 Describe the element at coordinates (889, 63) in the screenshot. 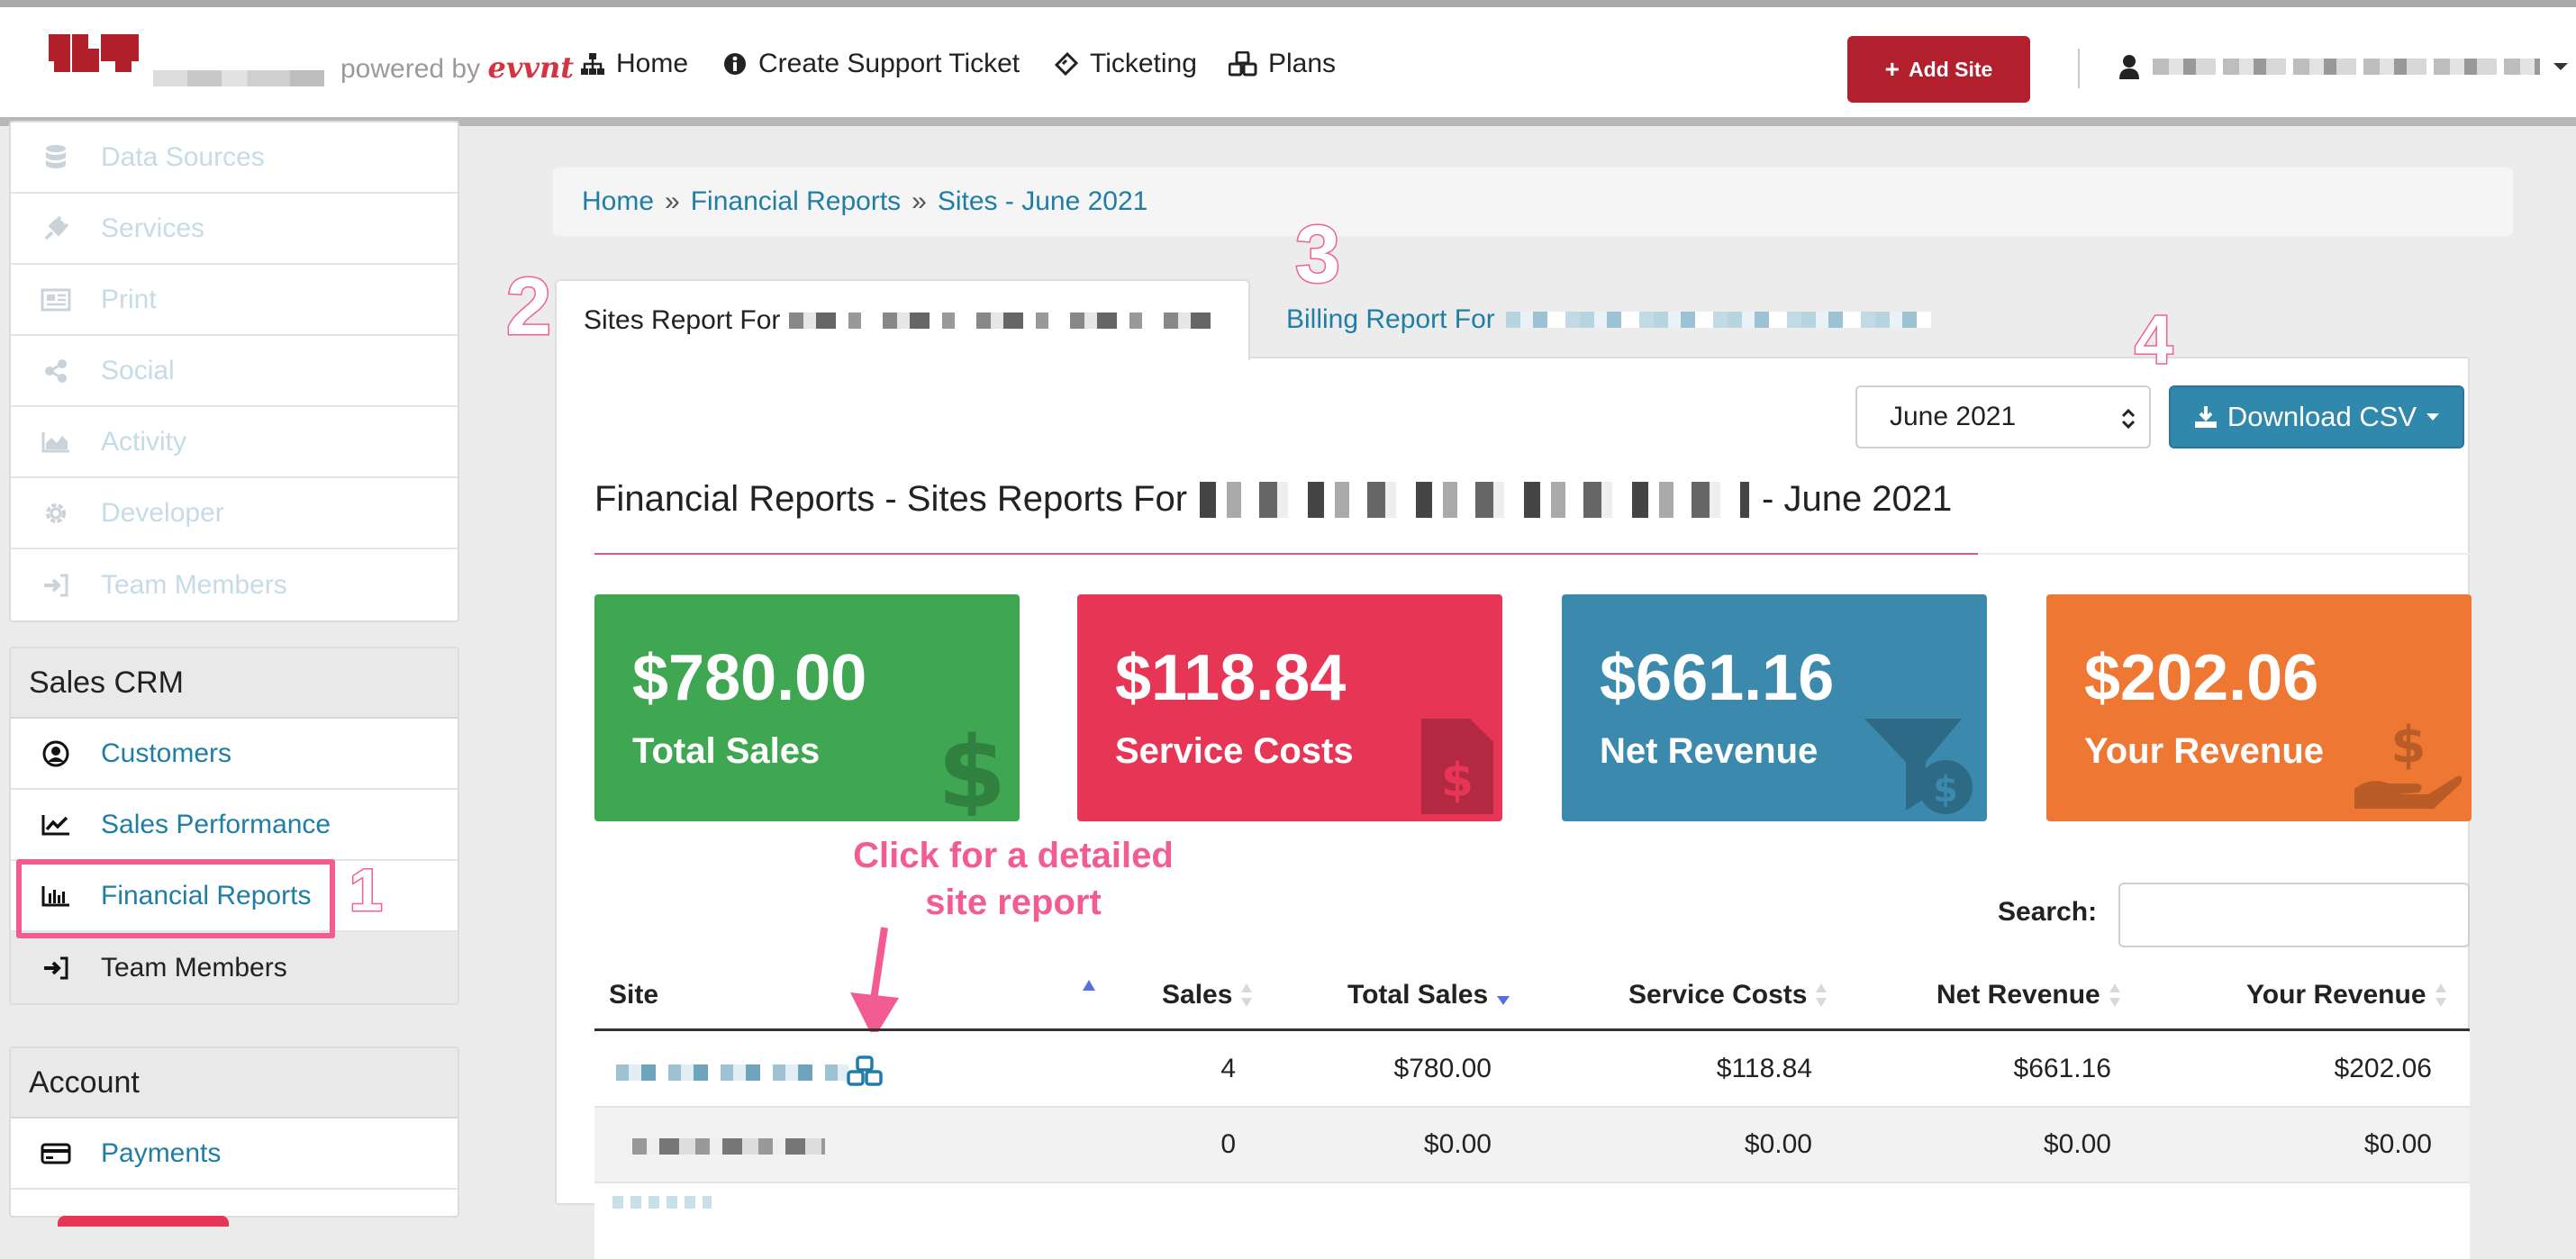

I see `nav-support-label: Create Support Ticket` at that location.